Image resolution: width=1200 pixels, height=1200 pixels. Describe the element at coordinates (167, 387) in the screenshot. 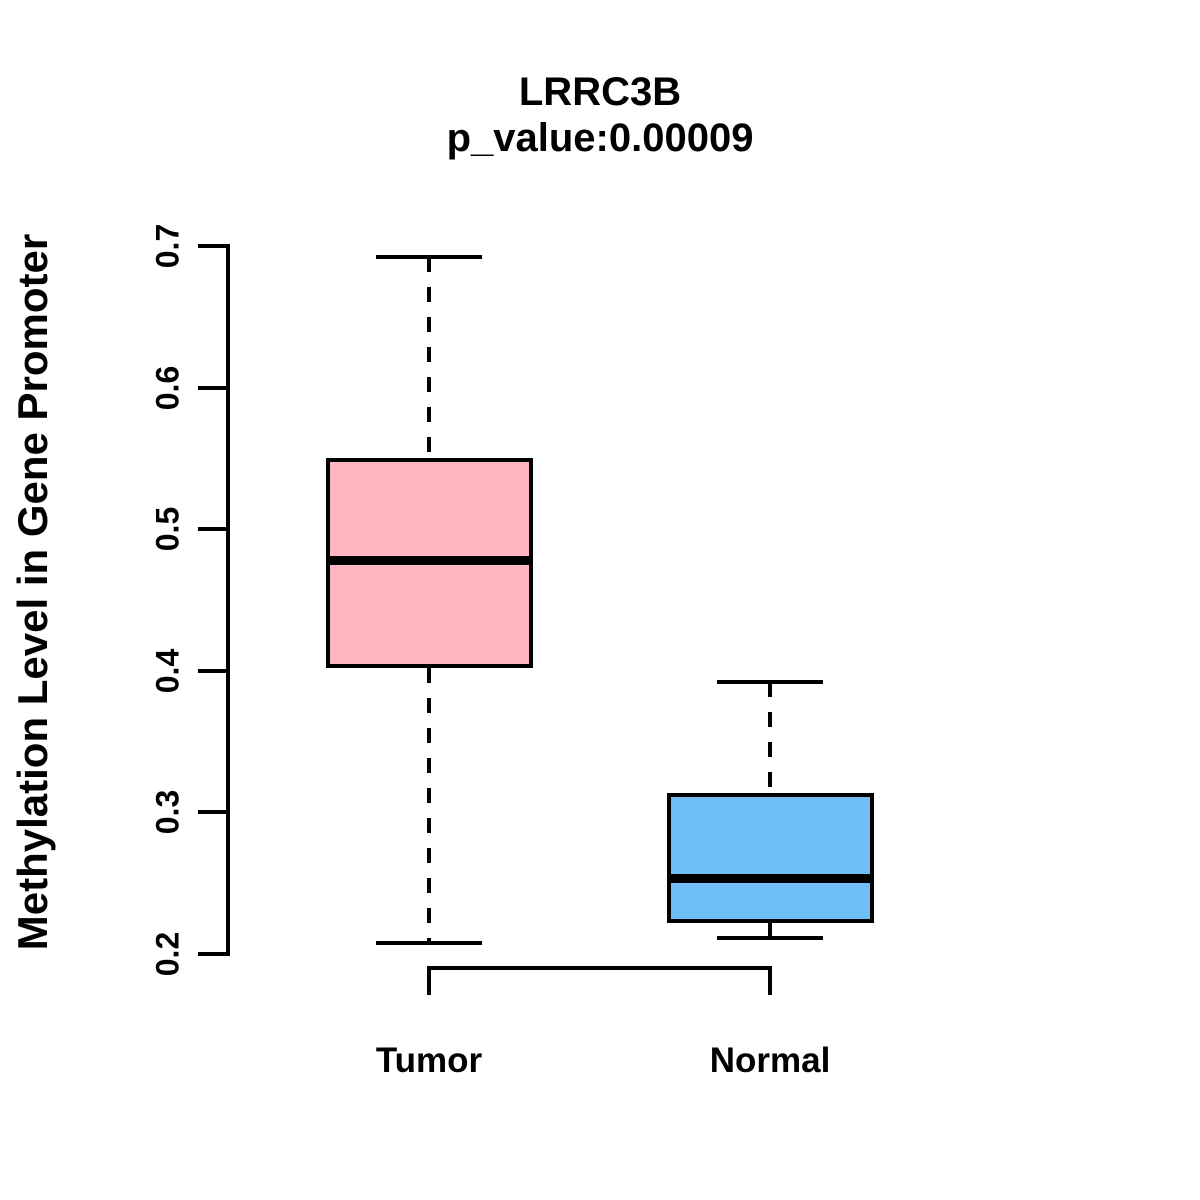

I see `y-tick-label: 0.6` at that location.